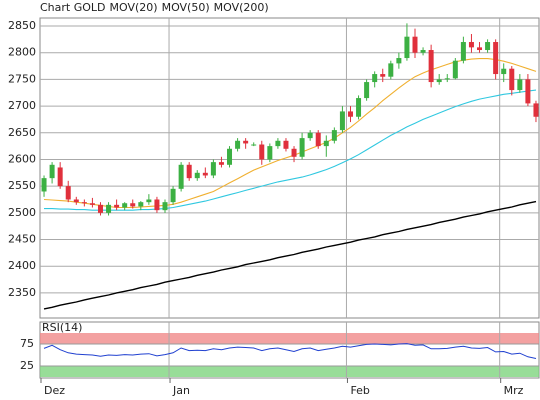 This screenshot has width=540, height=400. Describe the element at coordinates (22, 185) in the screenshot. I see `y-tick-label: 2550` at that location.